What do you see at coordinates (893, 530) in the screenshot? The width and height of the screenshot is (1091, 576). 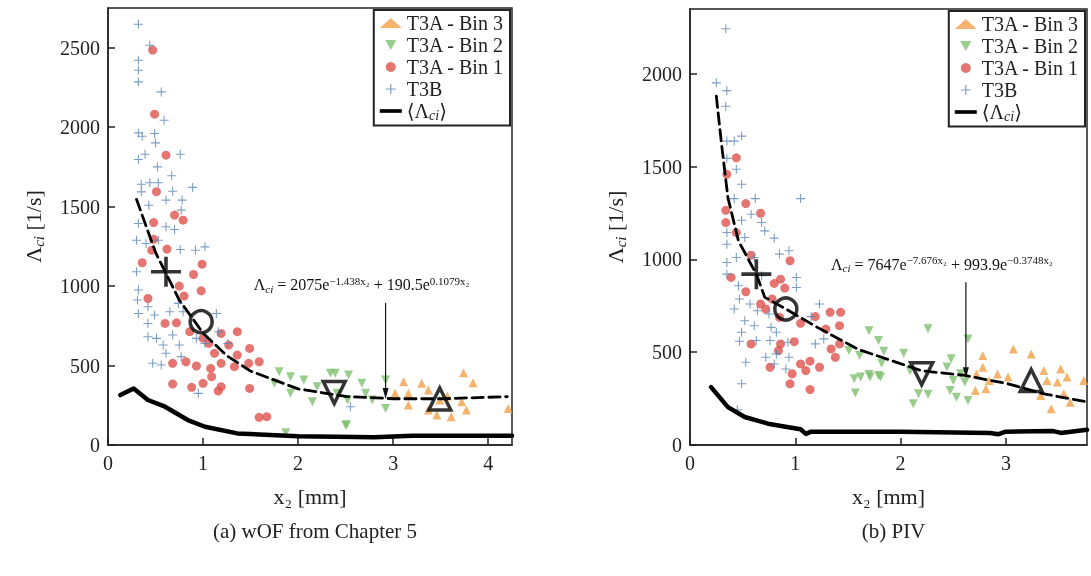 I see `text: (b) PIV` at bounding box center [893, 530].